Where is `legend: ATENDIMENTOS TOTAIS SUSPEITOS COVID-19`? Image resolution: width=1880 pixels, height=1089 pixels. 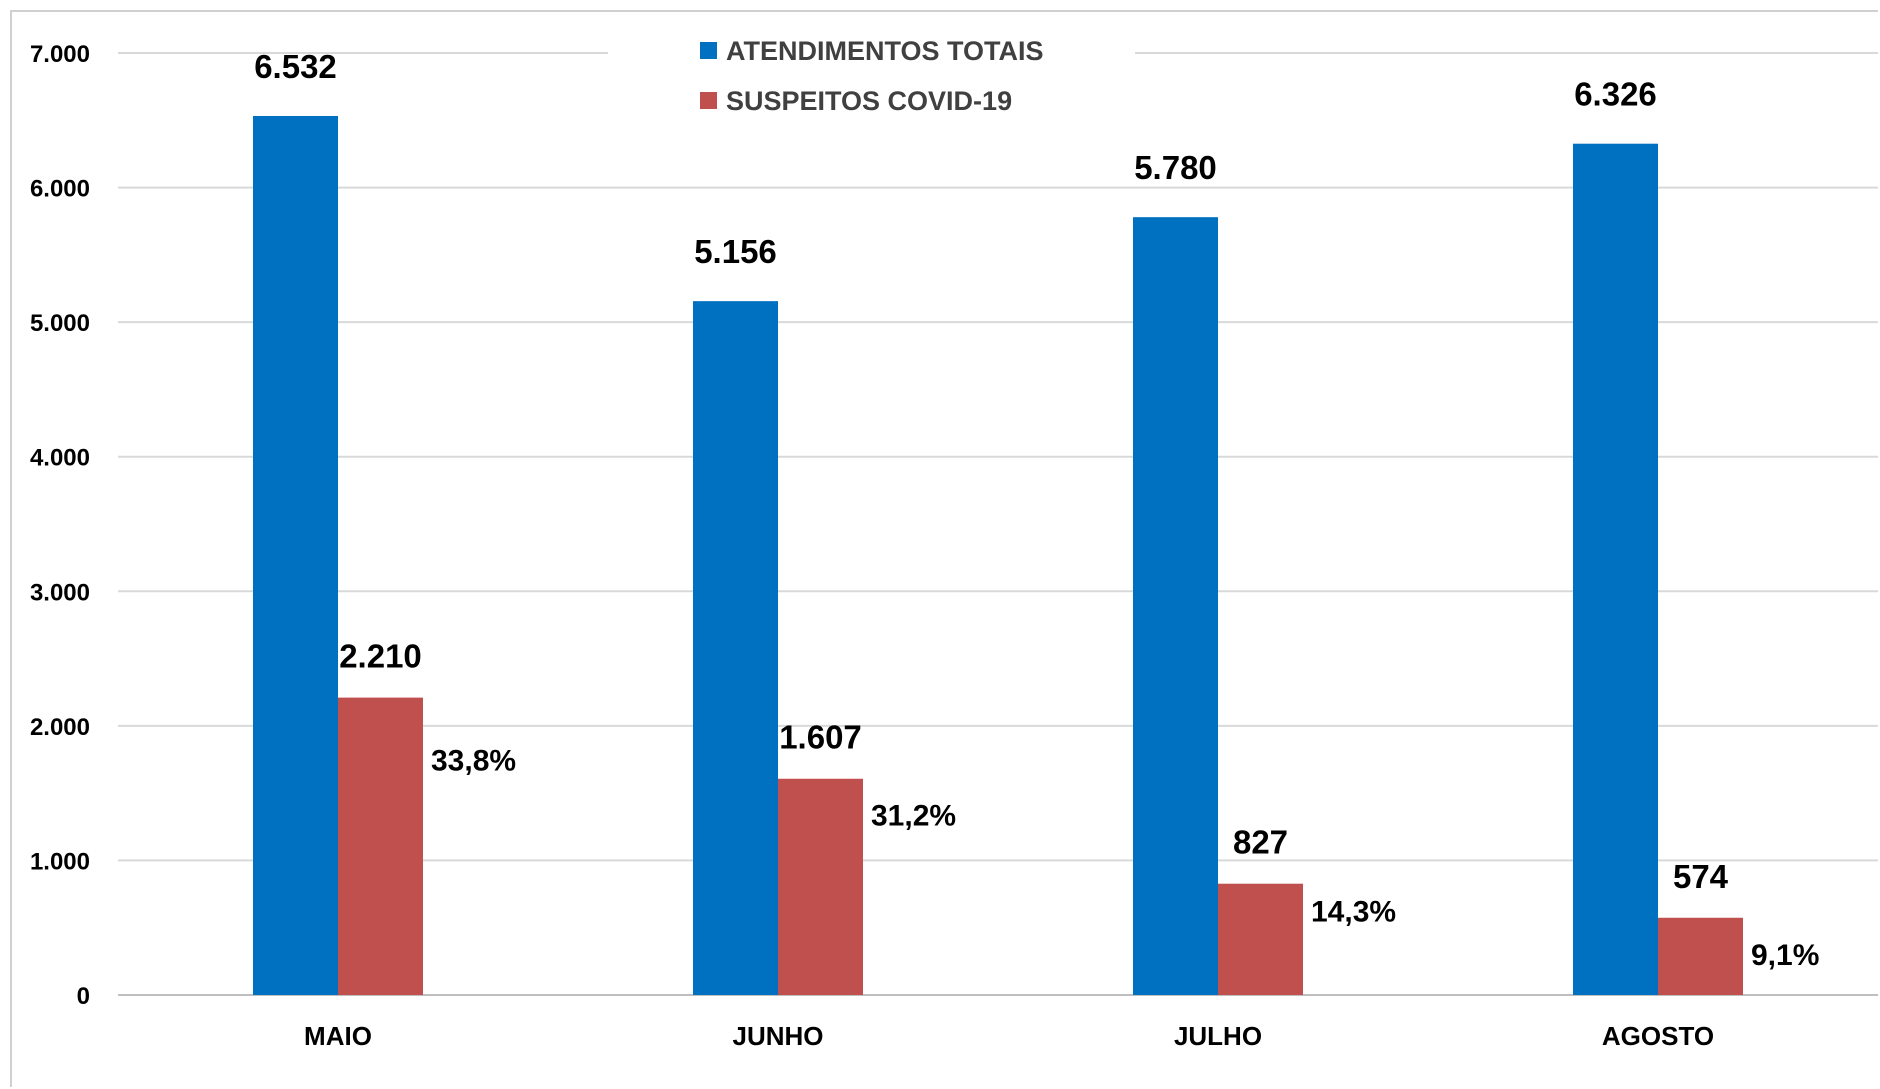 legend: ATENDIMENTOS TOTAIS SUSPEITOS COVID-19 is located at coordinates (872, 76).